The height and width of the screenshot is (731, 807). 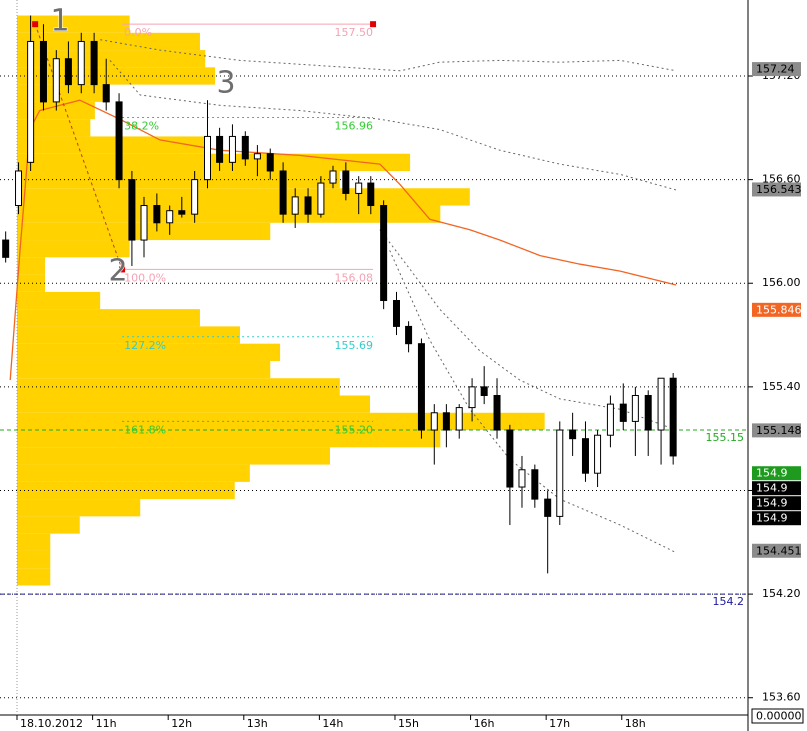 What do you see at coordinates (484, 723) in the screenshot?
I see `x-tick-label: 16h` at bounding box center [484, 723].